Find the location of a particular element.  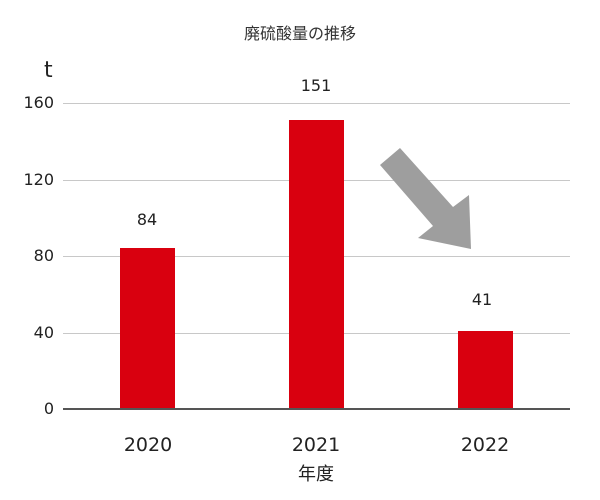

y-tick-160: 160 is located at coordinates (38, 102).